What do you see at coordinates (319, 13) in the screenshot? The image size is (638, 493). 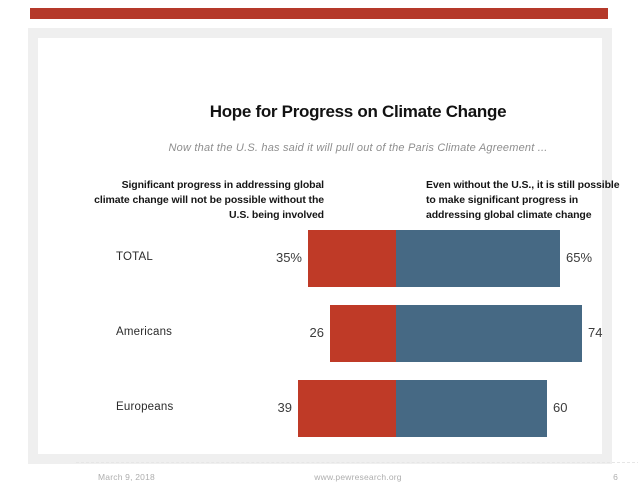 I see `top-accent-bar` at bounding box center [319, 13].